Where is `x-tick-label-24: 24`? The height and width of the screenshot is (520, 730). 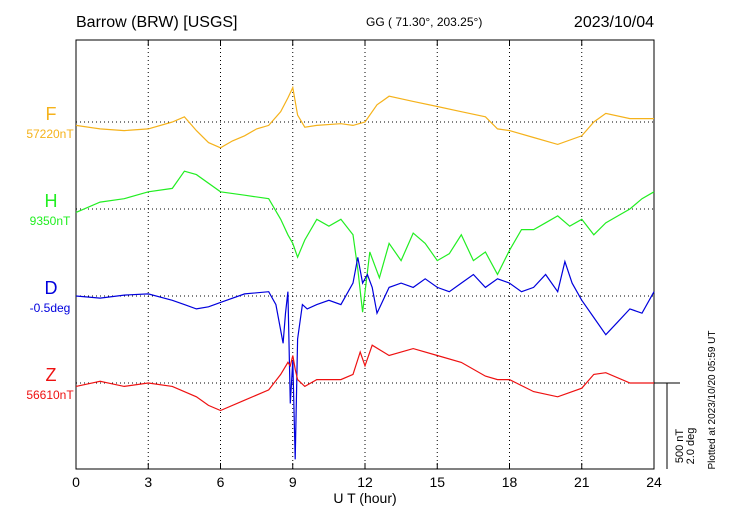
x-tick-label-24: 24 is located at coordinates (654, 482).